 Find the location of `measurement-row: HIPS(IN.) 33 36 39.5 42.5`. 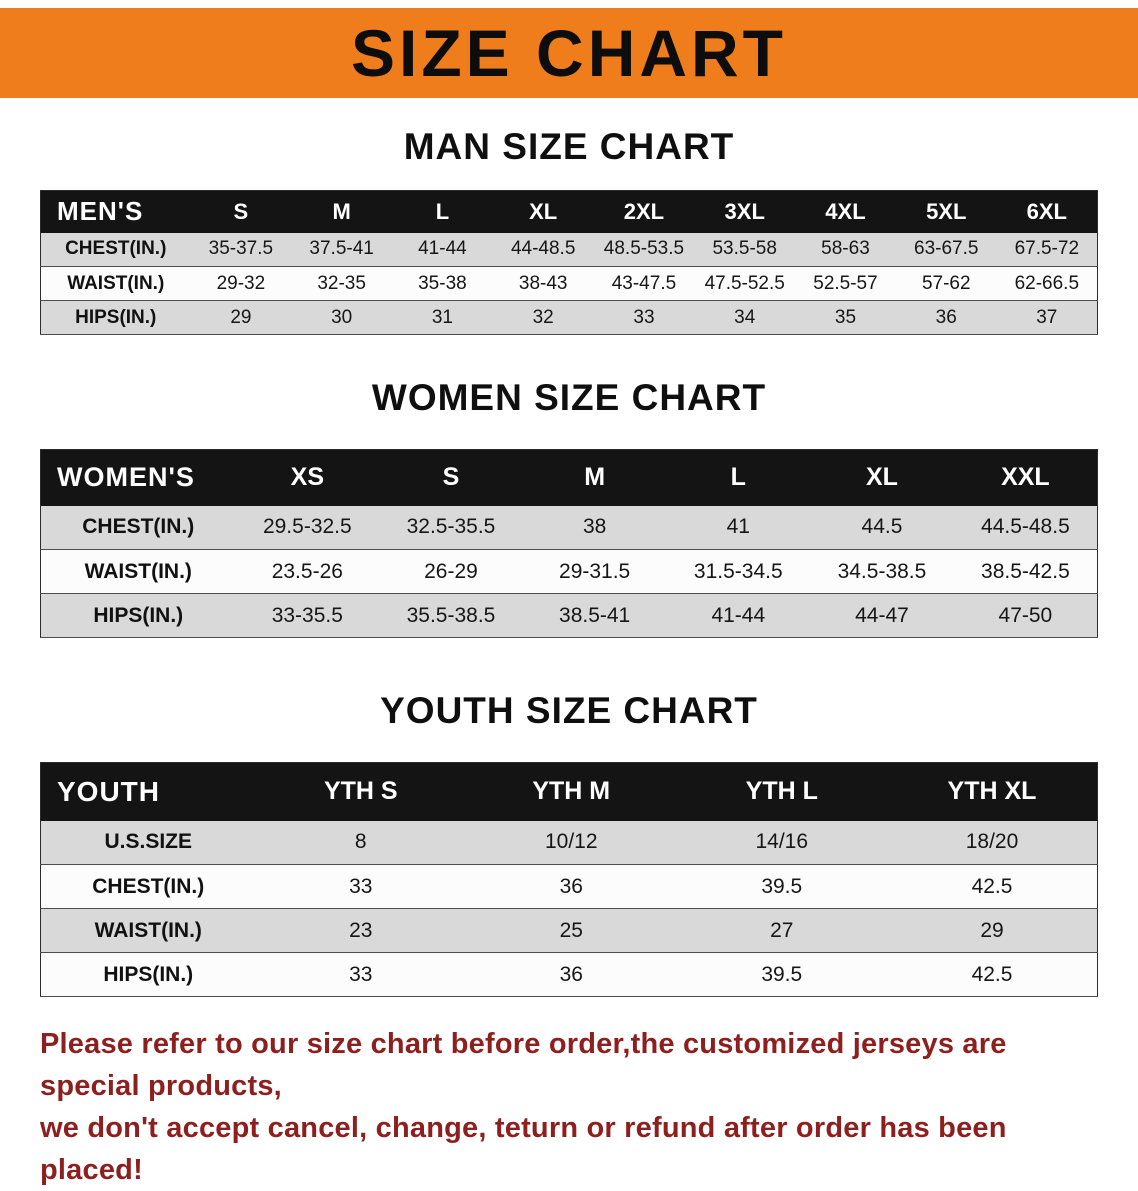

measurement-row: HIPS(IN.) 33 36 39.5 42.5 is located at coordinates (569, 974).